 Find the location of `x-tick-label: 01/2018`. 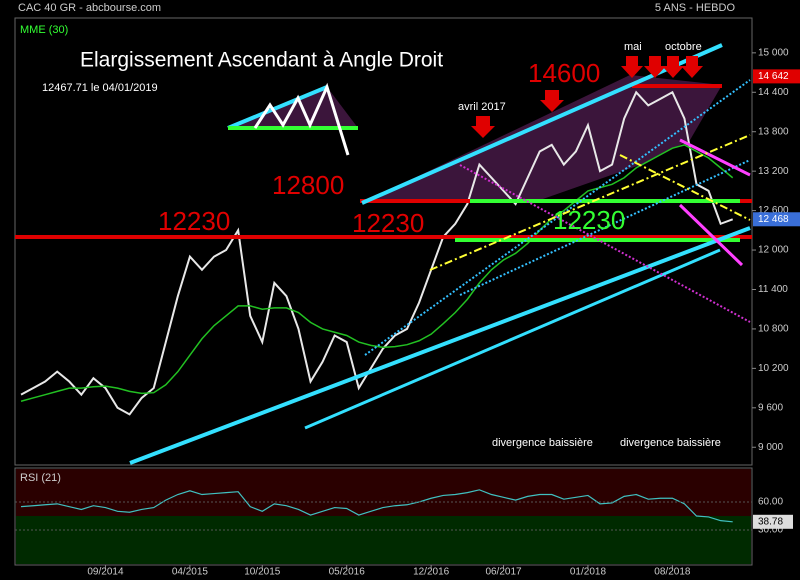

x-tick-label: 01/2018 is located at coordinates (588, 572).